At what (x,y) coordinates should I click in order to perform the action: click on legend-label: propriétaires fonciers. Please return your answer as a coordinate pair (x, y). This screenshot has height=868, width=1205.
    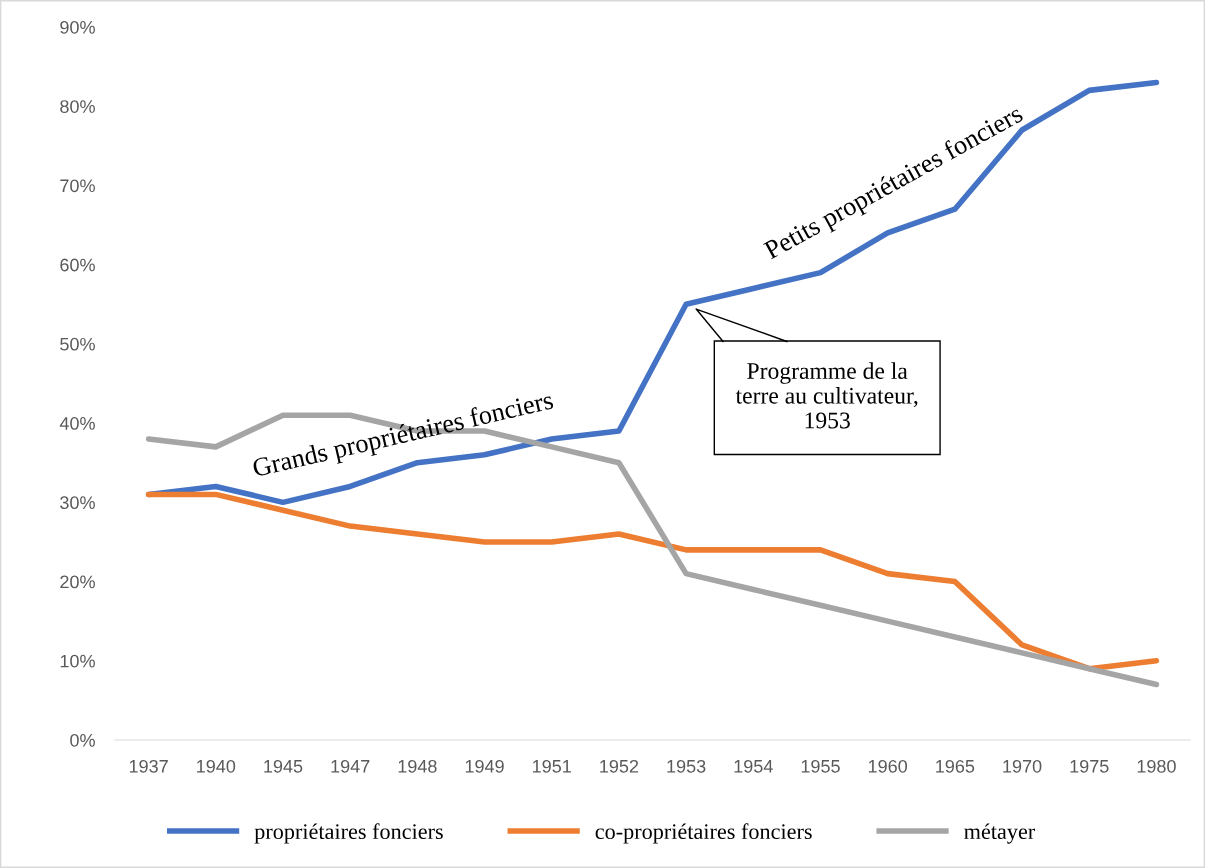
    Looking at the image, I should click on (348, 833).